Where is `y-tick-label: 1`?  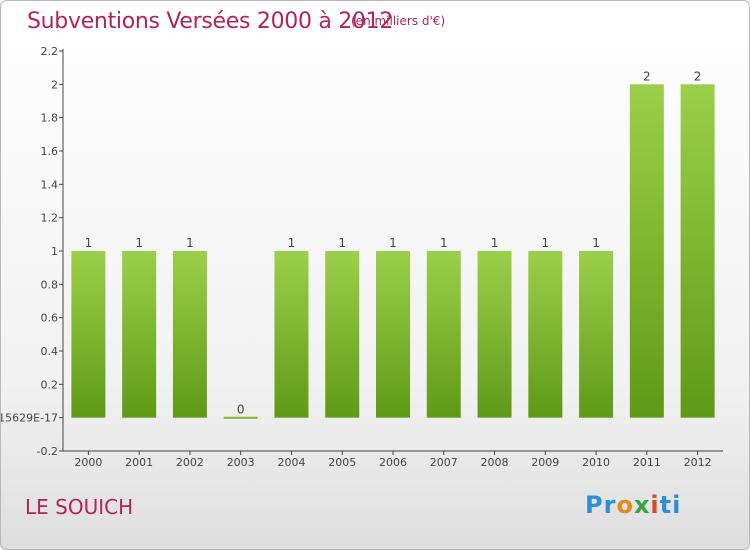 y-tick-label: 1 is located at coordinates (54, 251).